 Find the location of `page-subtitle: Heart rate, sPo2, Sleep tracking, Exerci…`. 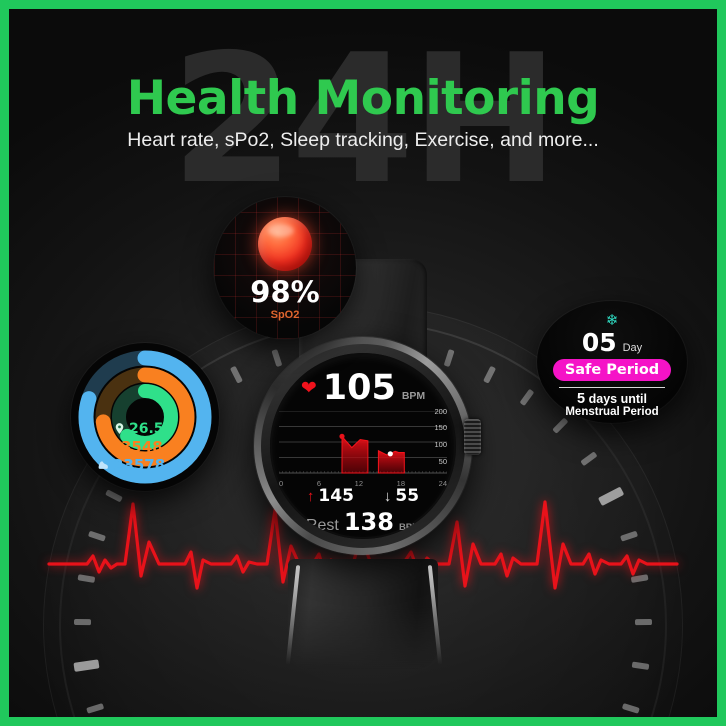

page-subtitle: Heart rate, sPo2, Sleep tracking, Exerci… is located at coordinates (363, 140).